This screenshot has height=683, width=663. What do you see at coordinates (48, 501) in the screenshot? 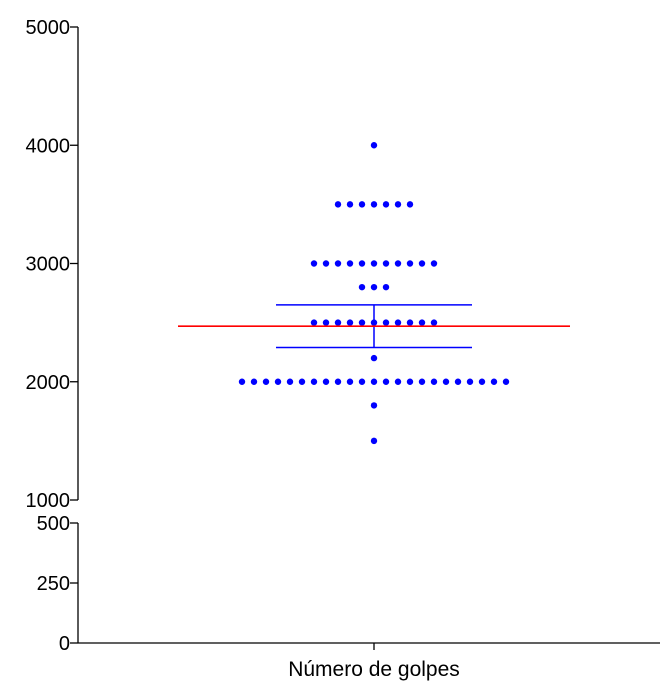
I see `y-tick-label: 1000` at bounding box center [48, 501].